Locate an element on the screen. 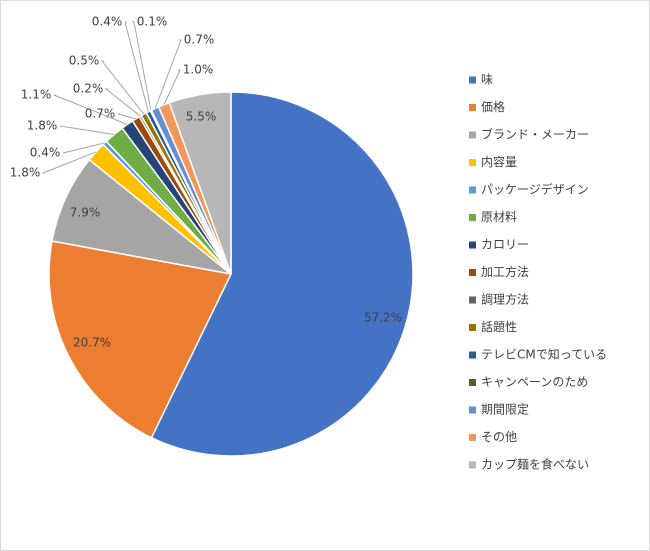  data-label: 1.0% is located at coordinates (198, 70).